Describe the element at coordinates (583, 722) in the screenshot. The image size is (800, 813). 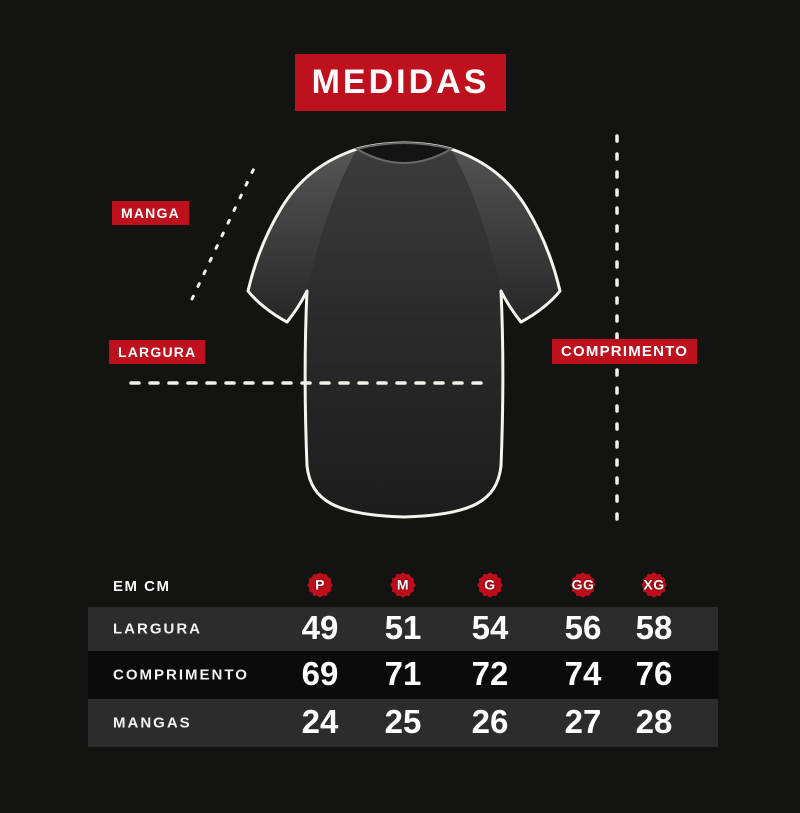
I see `cell-value: 27` at that location.